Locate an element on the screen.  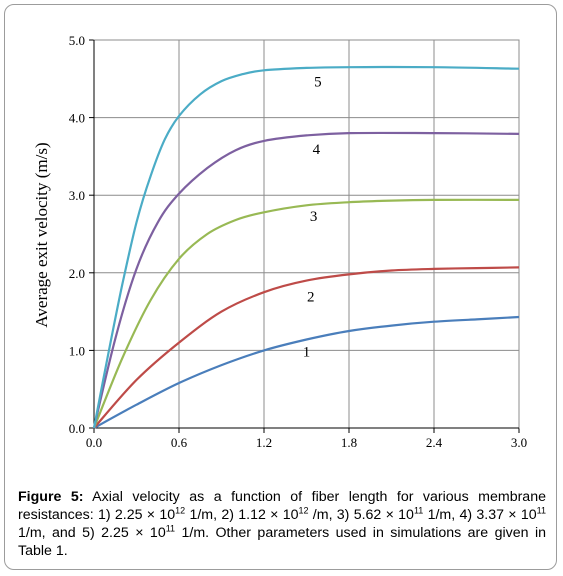
caption-sup-1: 12 is located at coordinates (180, 510).